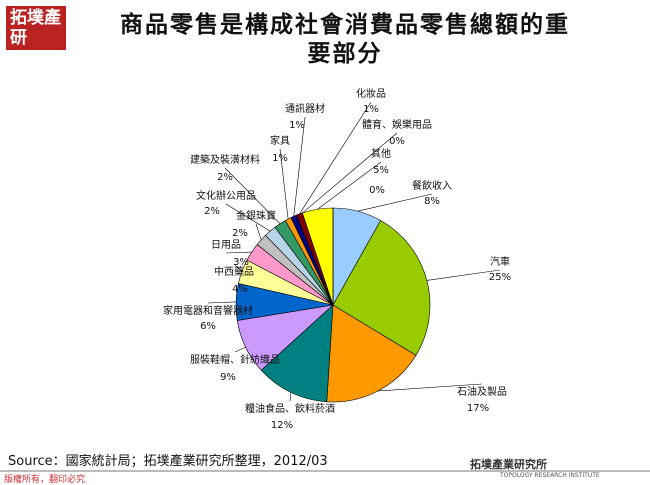  Describe the element at coordinates (381, 153) in the screenshot. I see `slice-label: 其他` at that location.